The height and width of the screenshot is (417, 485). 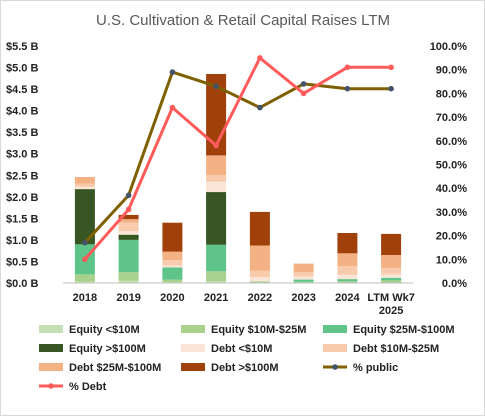 I want to click on bar-debt-10m-2024, so click(x=347, y=277).